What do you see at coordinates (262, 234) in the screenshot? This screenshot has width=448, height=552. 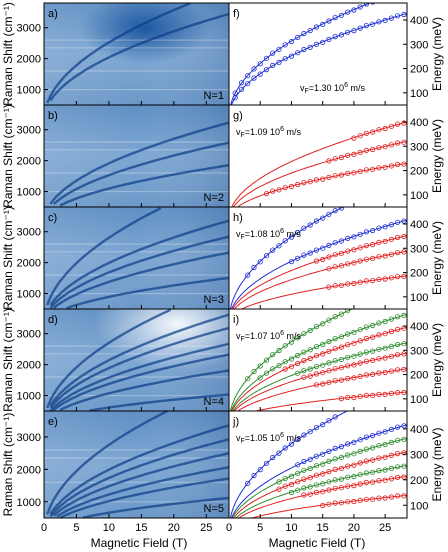 I see `vf-value: =1.08 10` at bounding box center [262, 234].